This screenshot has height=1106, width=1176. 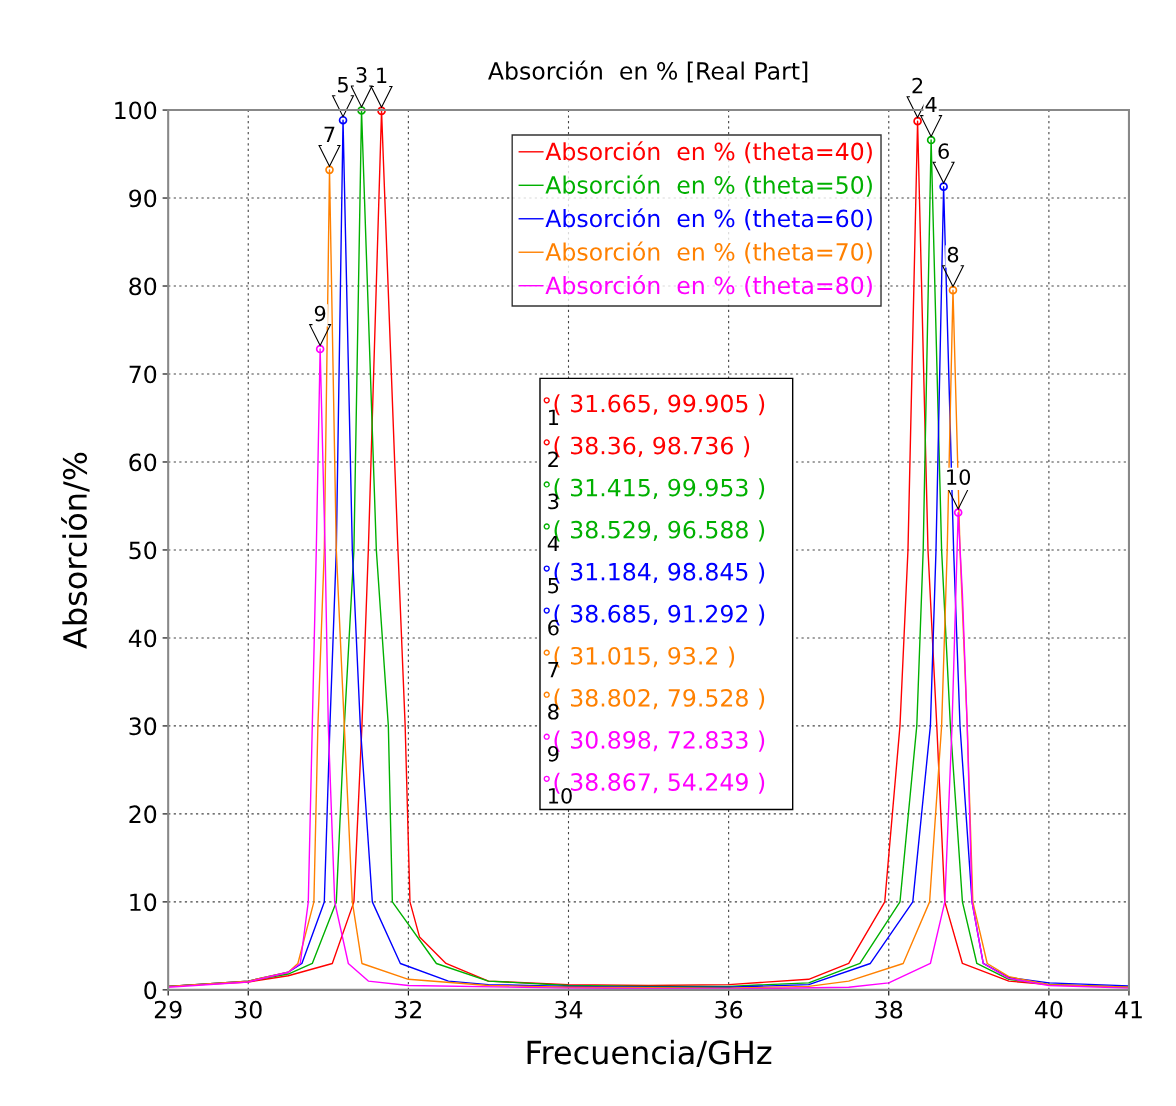 I want to click on y-tick-label: 30, so click(x=143, y=726).